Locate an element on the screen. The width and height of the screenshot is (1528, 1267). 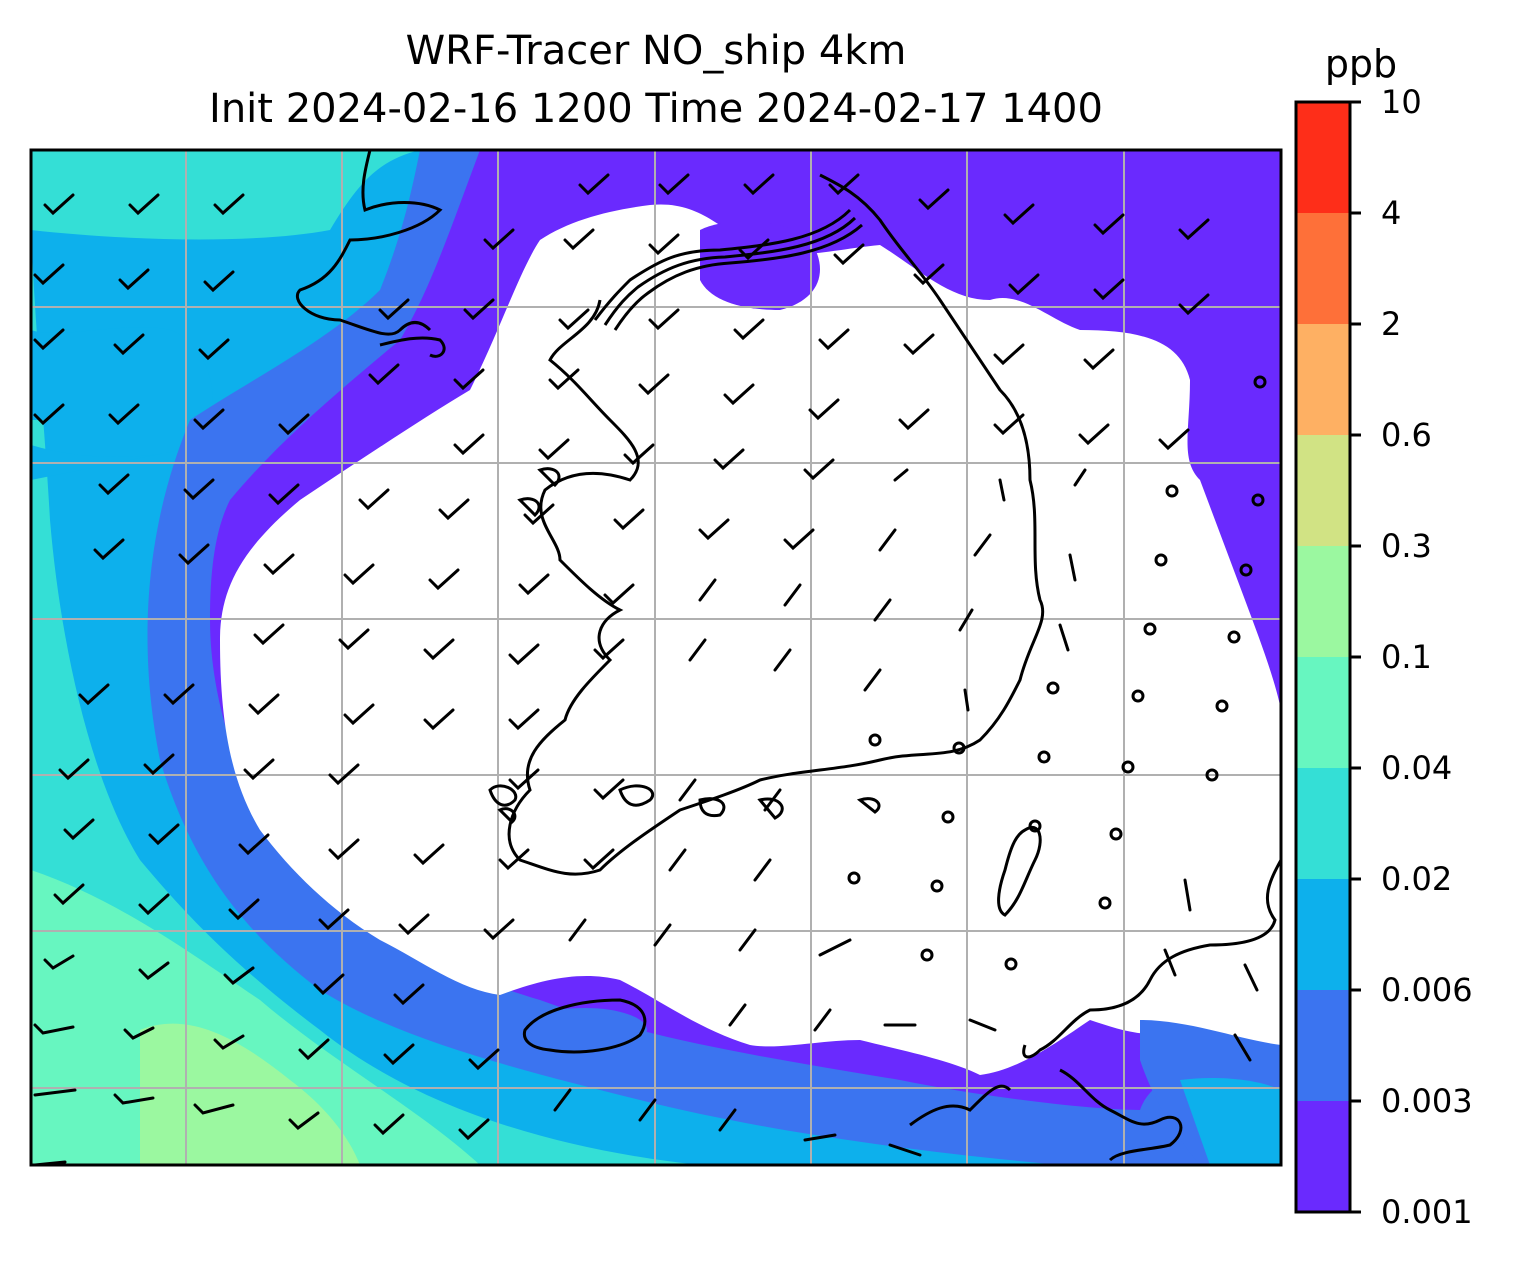
field-island-patch is located at coordinates (585, 1030).